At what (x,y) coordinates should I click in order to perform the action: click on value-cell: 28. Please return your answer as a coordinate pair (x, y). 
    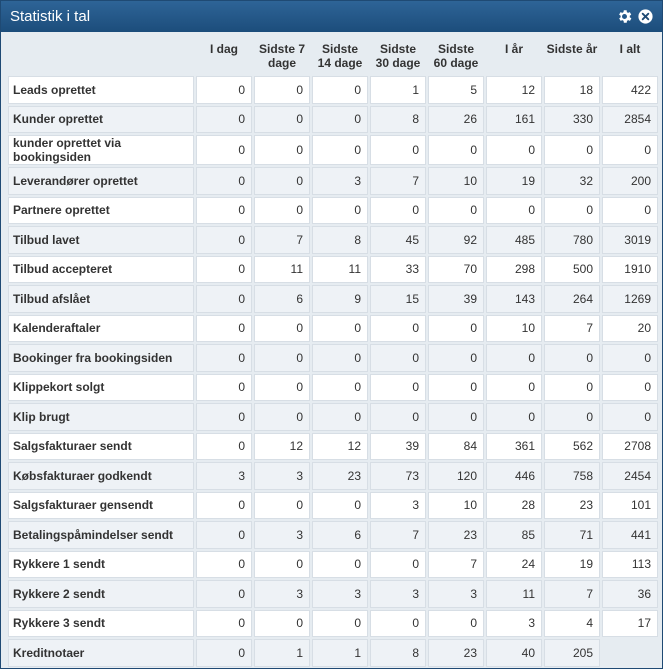
    Looking at the image, I should click on (514, 505).